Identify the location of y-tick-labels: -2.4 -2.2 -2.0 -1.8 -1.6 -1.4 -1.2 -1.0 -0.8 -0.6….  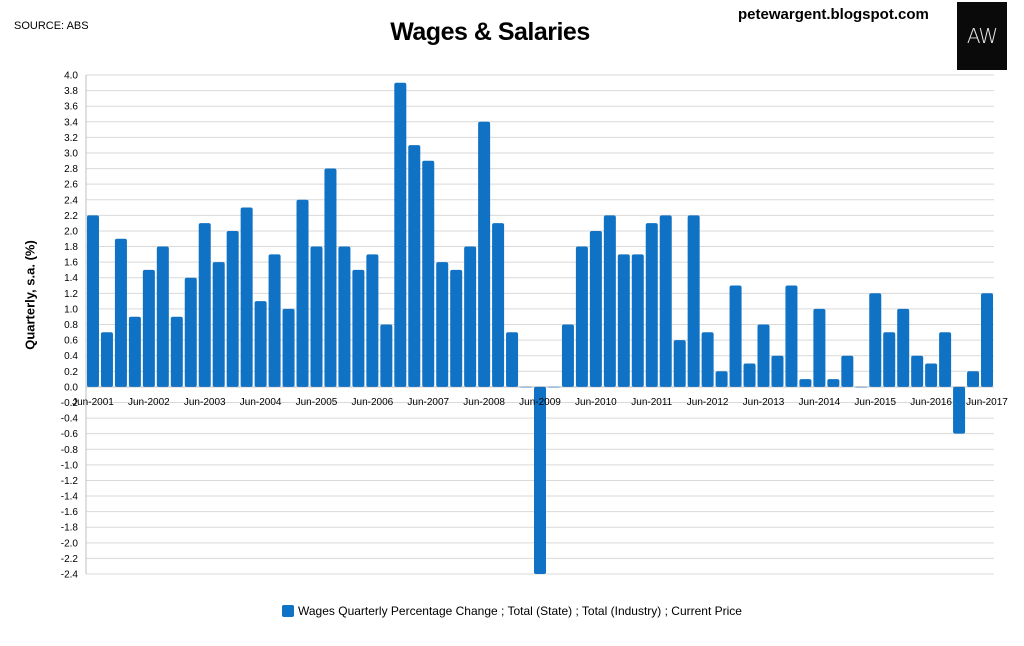
(70, 326).